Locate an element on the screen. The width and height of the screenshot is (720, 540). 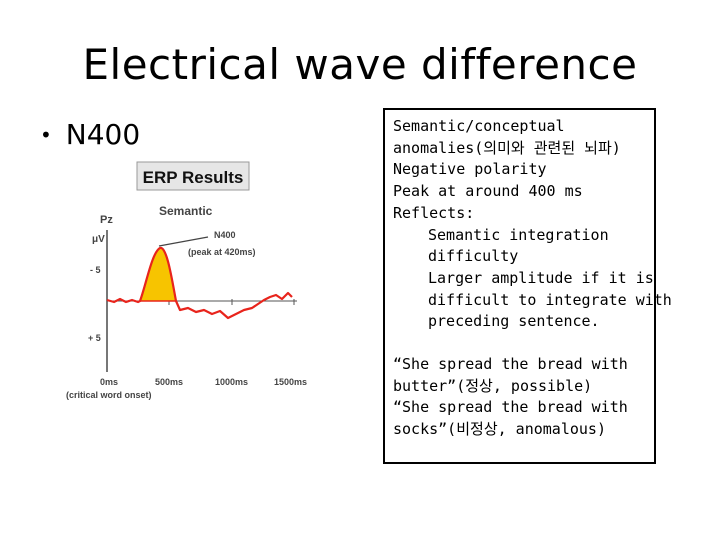
figure-heading-box is located at coordinates (193, 176).